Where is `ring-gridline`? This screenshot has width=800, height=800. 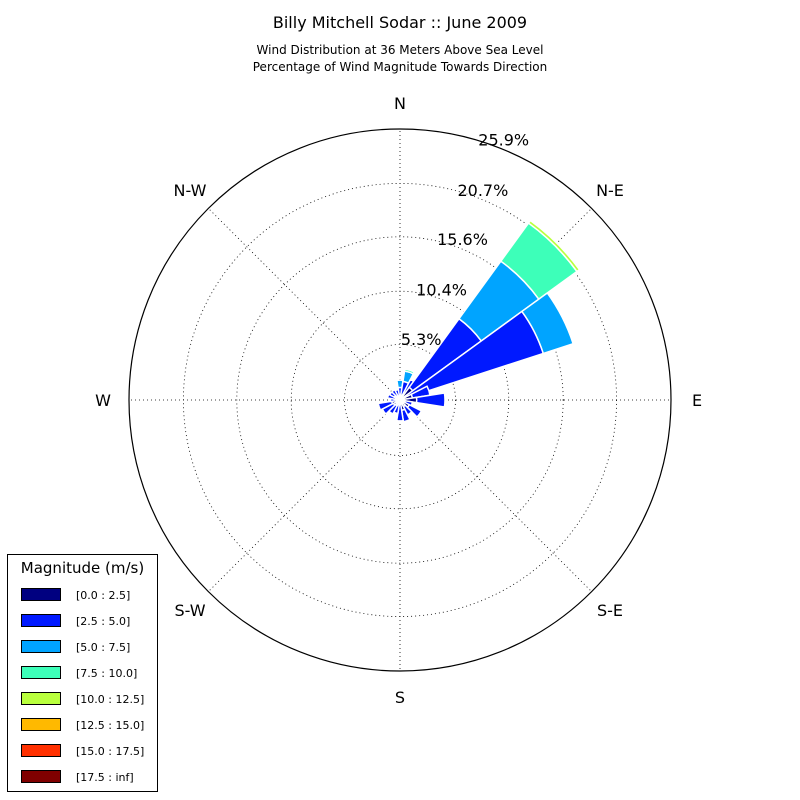 ring-gridline is located at coordinates (400, 400).